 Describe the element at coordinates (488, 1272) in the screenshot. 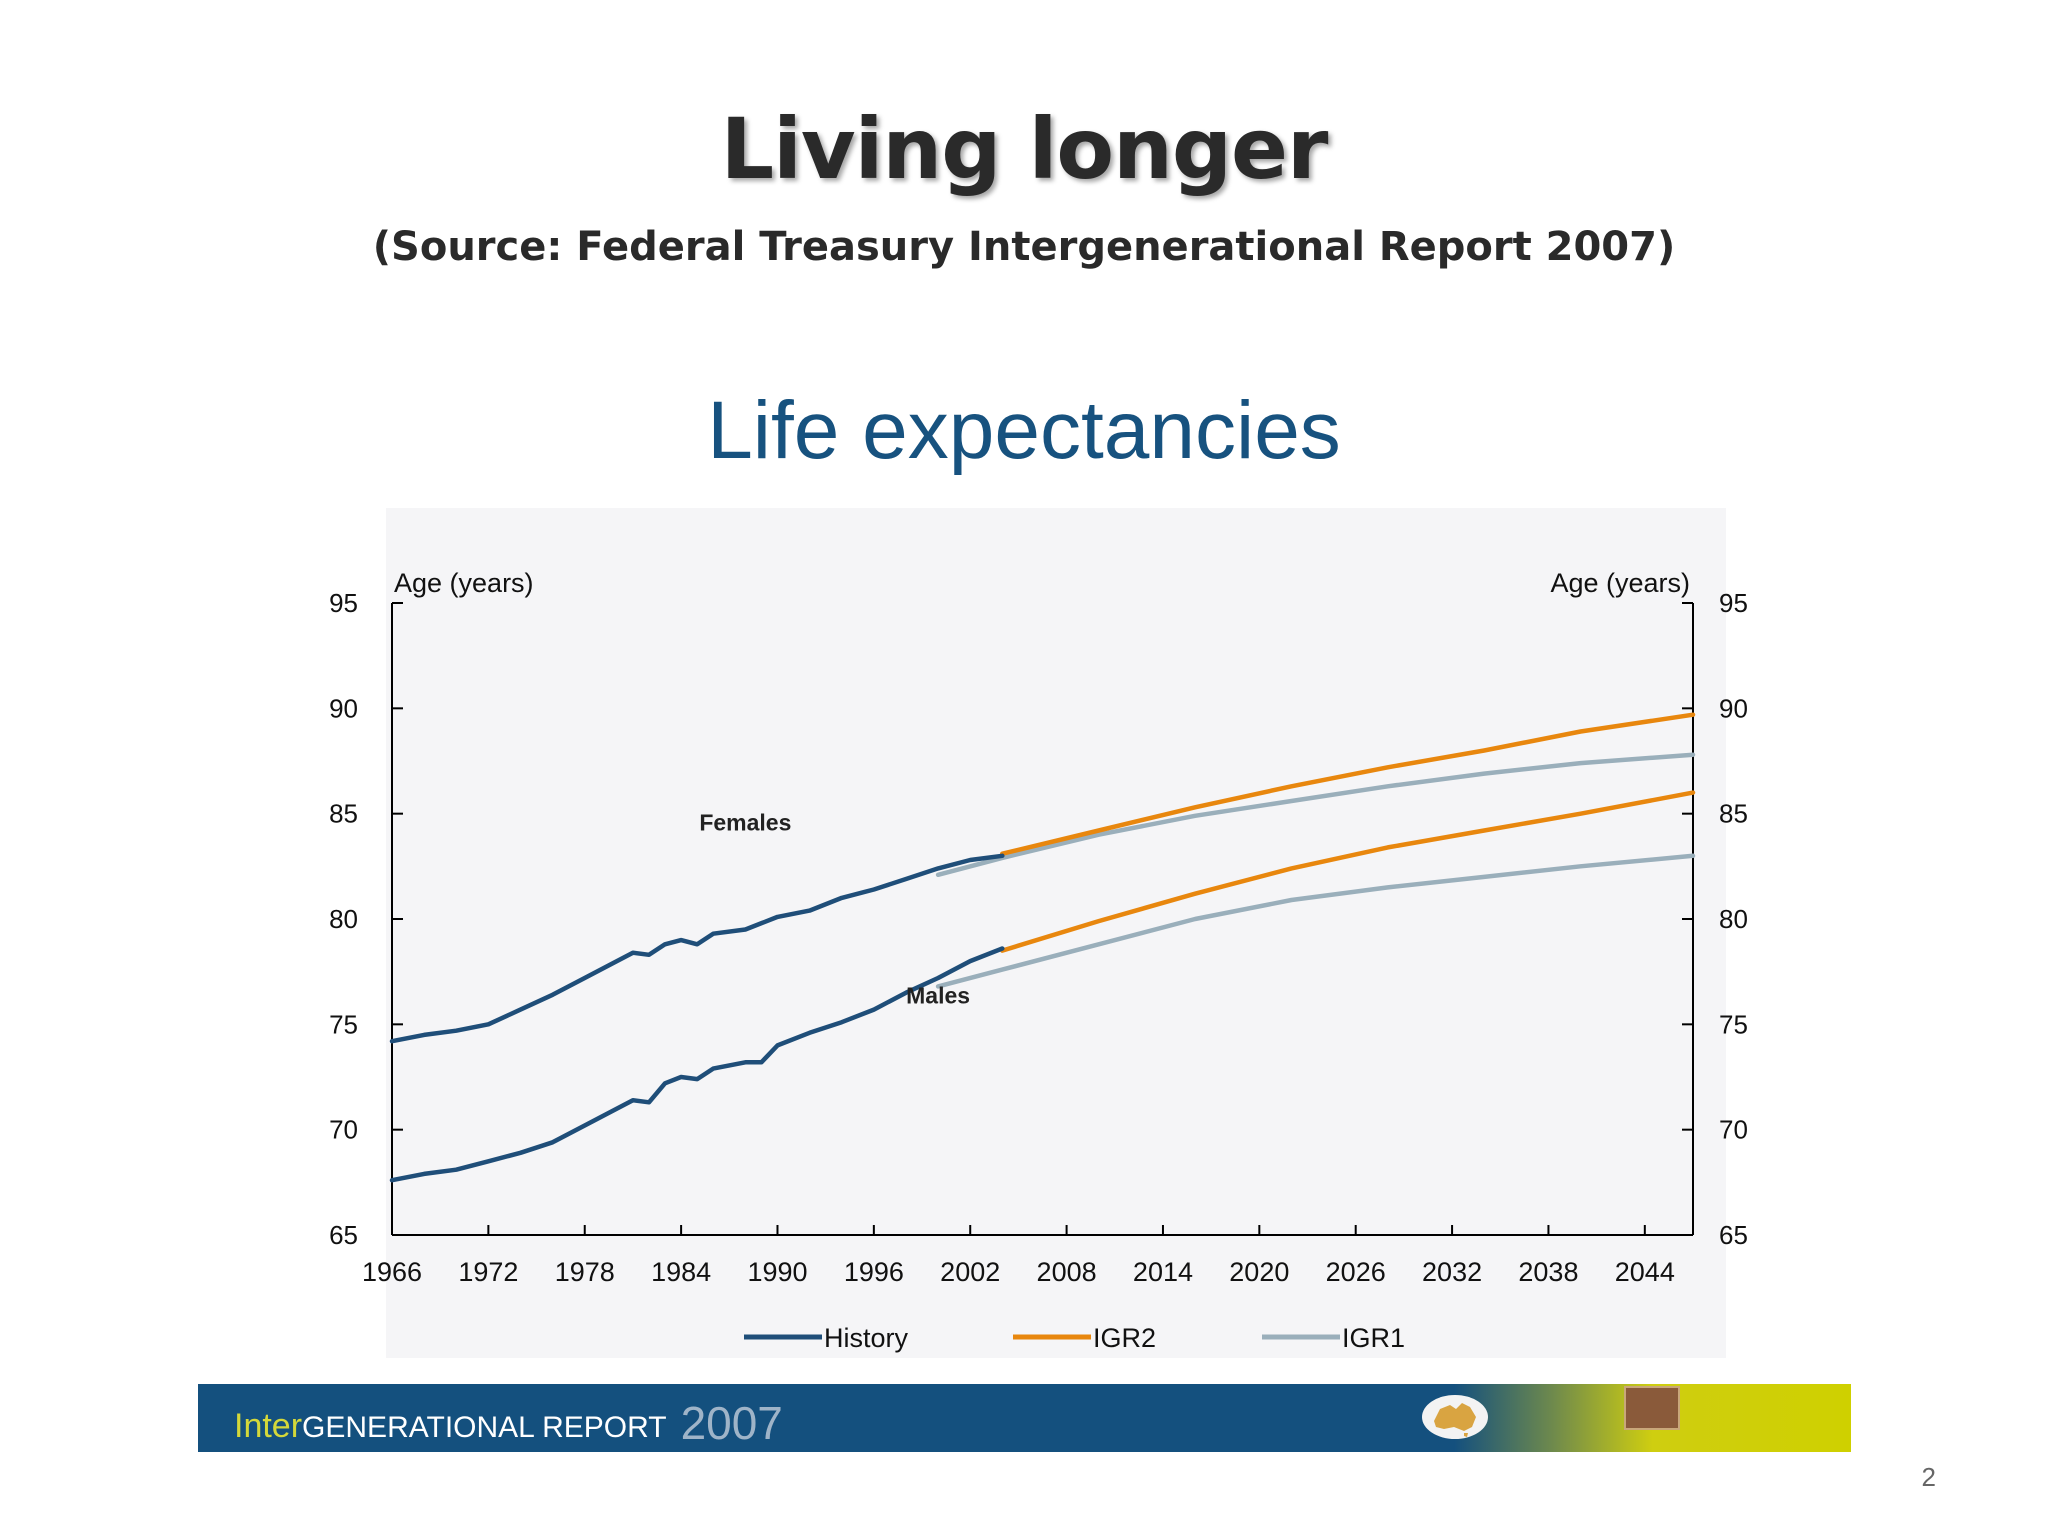

I see `x-tick-label: 1972` at that location.